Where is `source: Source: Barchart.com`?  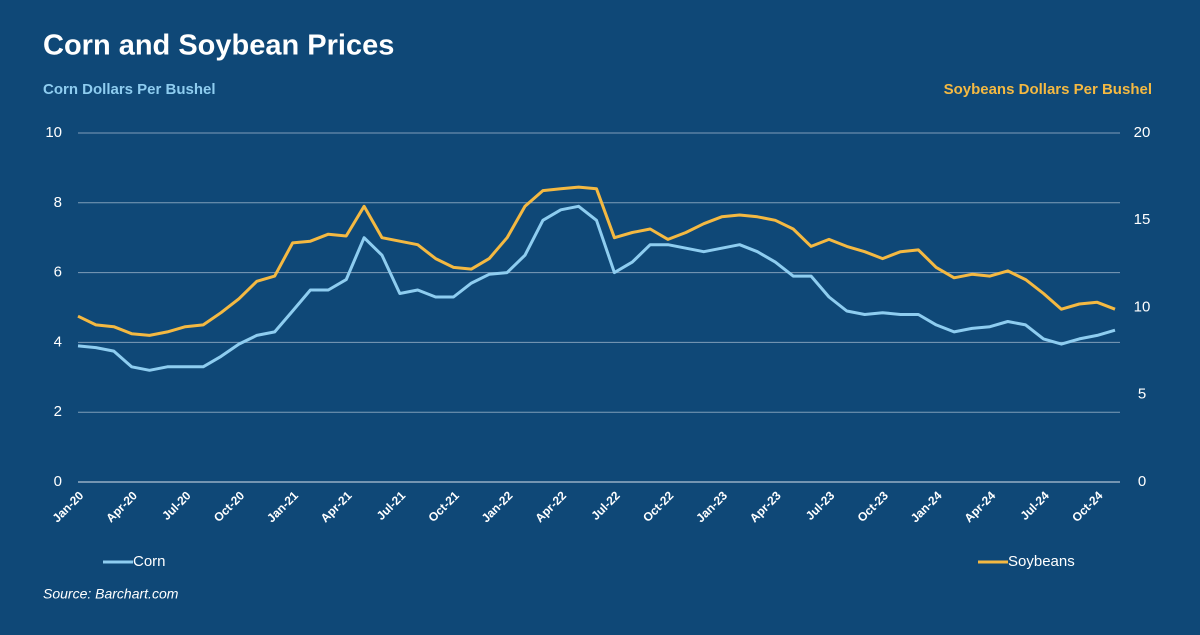
source: Source: Barchart.com is located at coordinates (111, 594).